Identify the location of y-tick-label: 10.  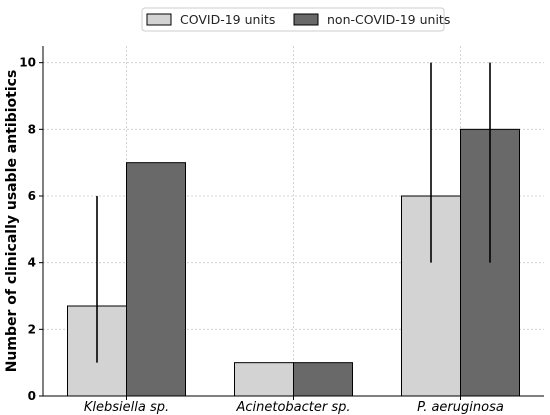
(27, 63).